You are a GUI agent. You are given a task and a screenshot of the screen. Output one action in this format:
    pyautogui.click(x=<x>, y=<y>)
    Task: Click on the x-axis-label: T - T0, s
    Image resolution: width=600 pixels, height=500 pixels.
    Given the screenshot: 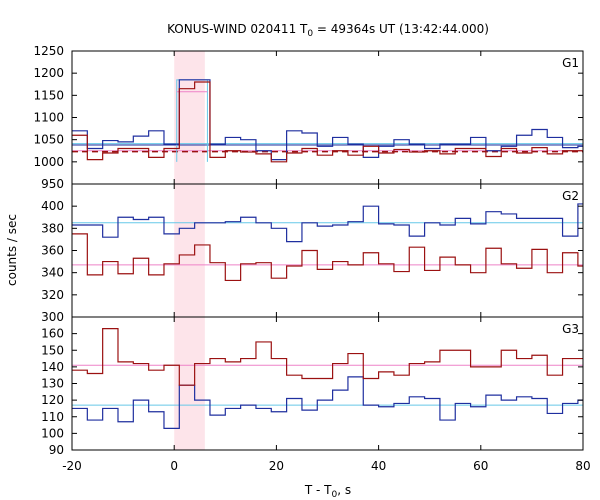 What is the action you would take?
    pyautogui.click(x=327, y=491)
    